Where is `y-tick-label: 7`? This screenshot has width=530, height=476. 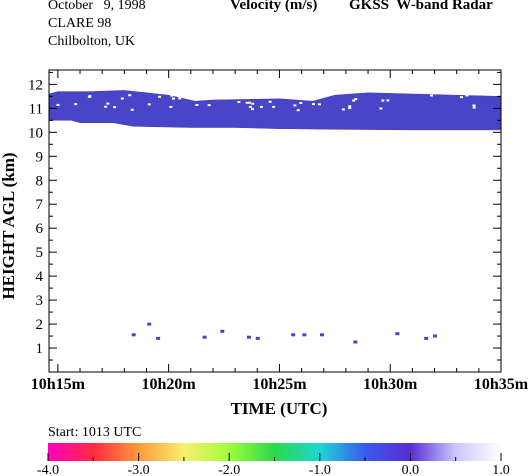
y-tick-label: 7 is located at coordinates (40, 205).